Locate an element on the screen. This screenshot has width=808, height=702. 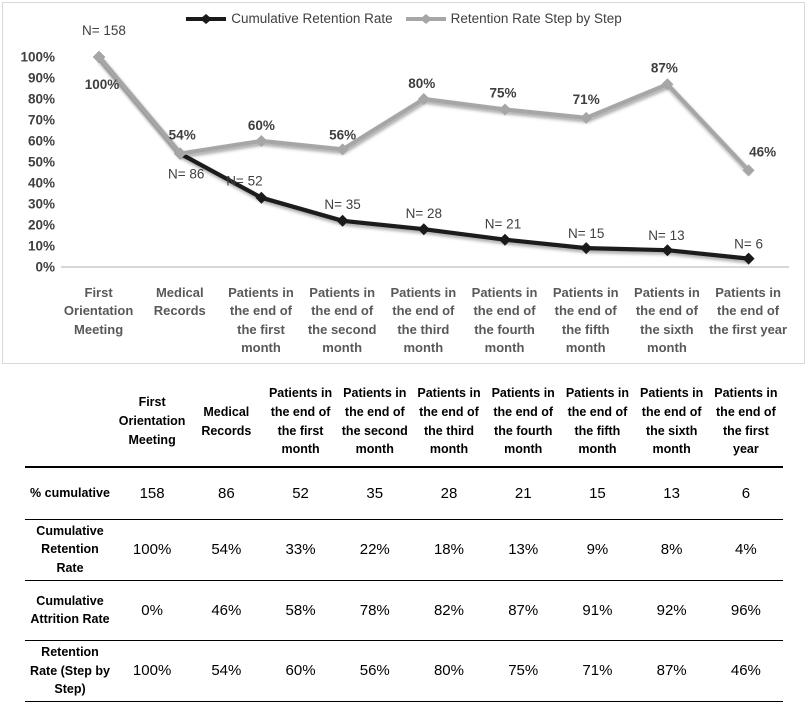
table-header-cell: Patients in the end of the fifth month is located at coordinates (597, 421).